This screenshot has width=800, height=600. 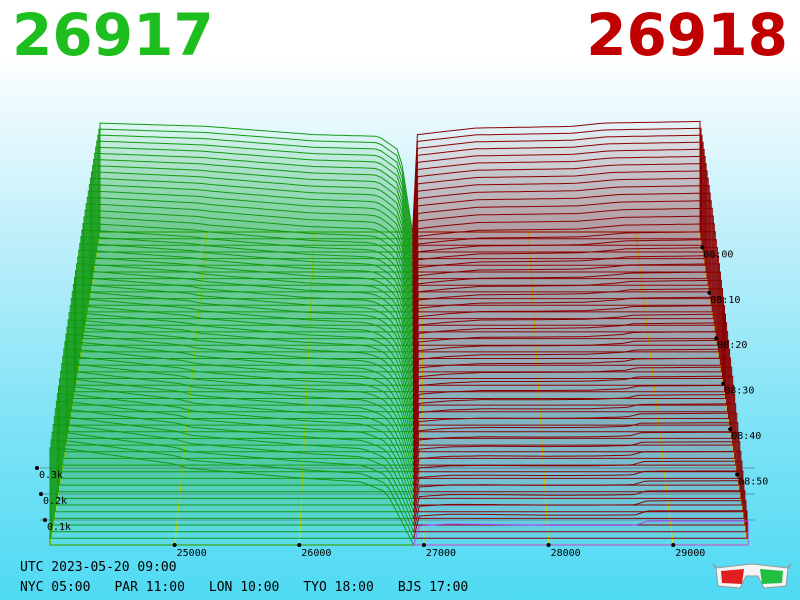 I want to click on x-tick-label: 29000, so click(x=690, y=553).